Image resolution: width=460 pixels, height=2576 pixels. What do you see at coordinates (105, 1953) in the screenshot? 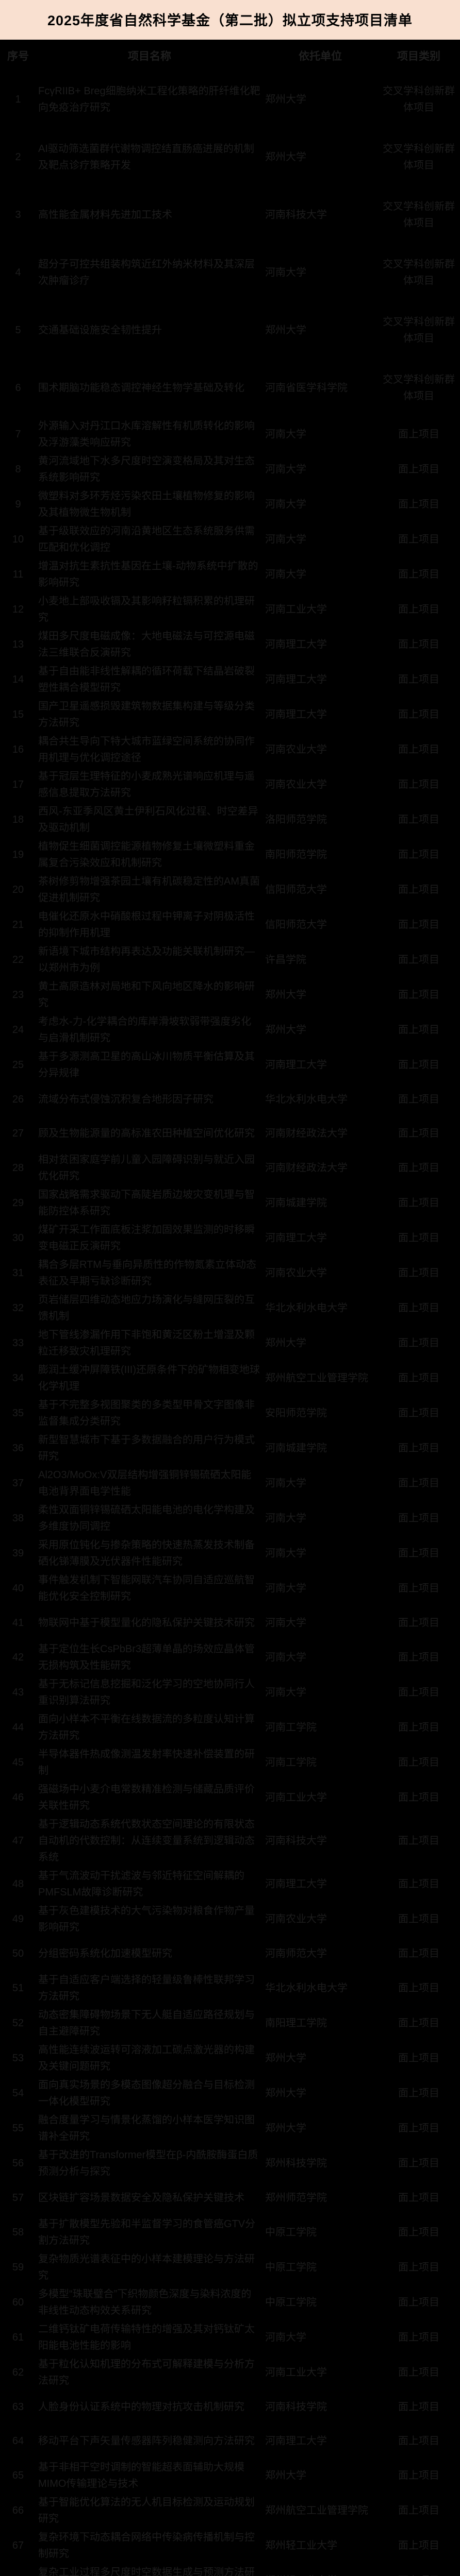
I see `row-project-name: 分组密码系统化加速模型研究` at bounding box center [105, 1953].